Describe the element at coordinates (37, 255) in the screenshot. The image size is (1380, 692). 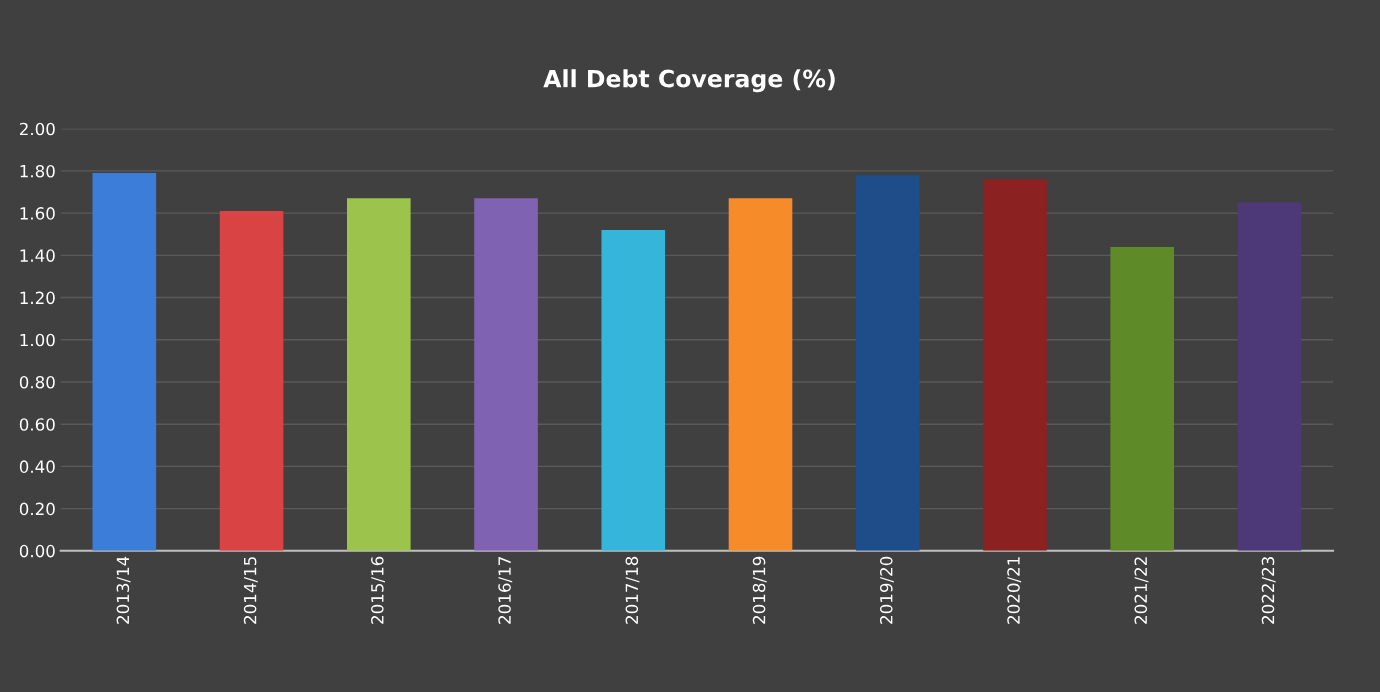
I see `y-tick-label: 1.40` at that location.